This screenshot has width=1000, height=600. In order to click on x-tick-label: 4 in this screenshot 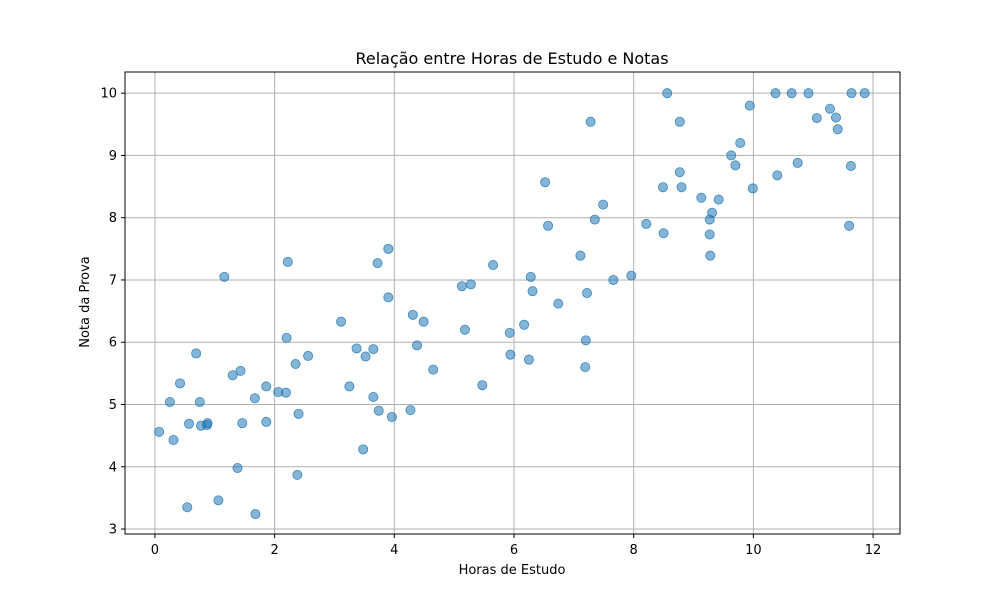, I will do `click(394, 550)`.